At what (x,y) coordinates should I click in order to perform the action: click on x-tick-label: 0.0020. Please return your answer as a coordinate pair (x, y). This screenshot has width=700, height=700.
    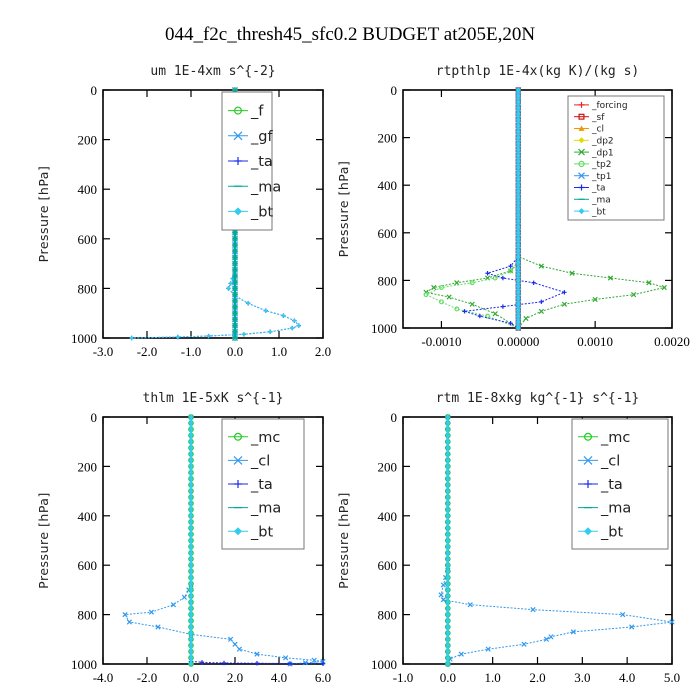
    Looking at the image, I should click on (672, 341).